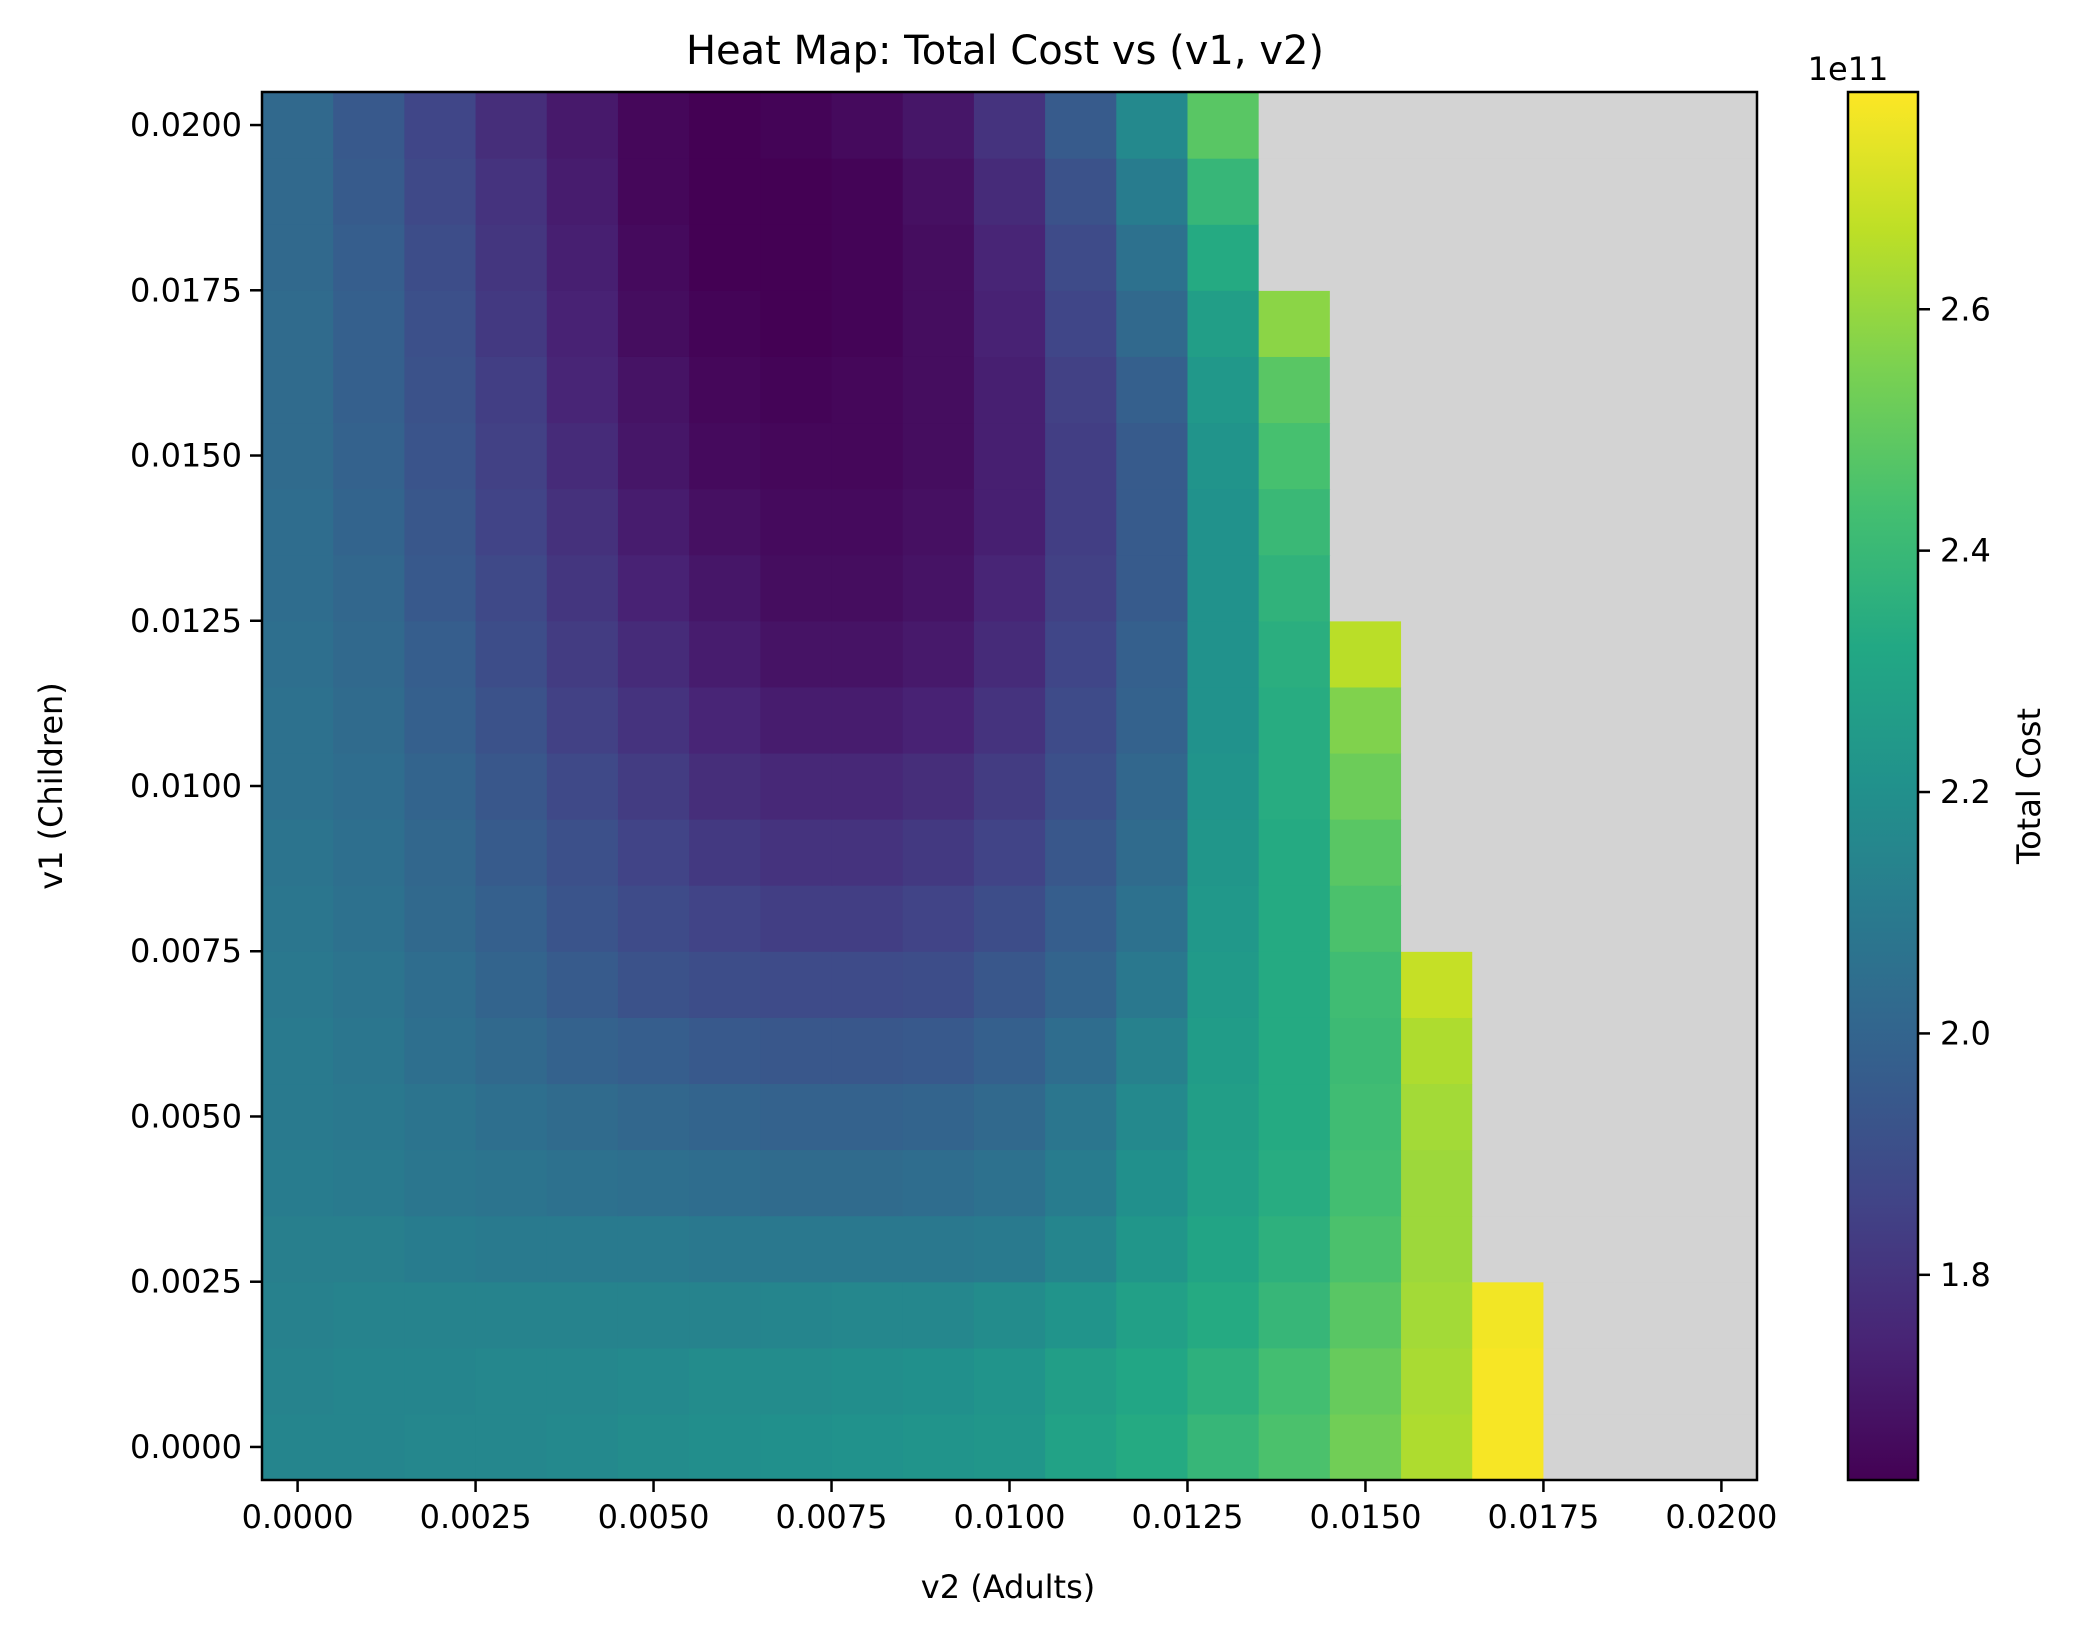 The width and height of the screenshot is (2093, 1634). I want to click on colorbar-tick-label: 2.2, so click(1965, 792).